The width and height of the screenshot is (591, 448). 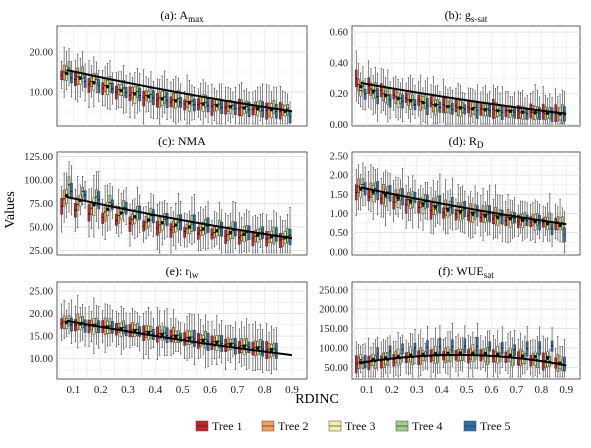 What do you see at coordinates (463, 141) in the screenshot?
I see `panel-title-main: (d): R` at bounding box center [463, 141].